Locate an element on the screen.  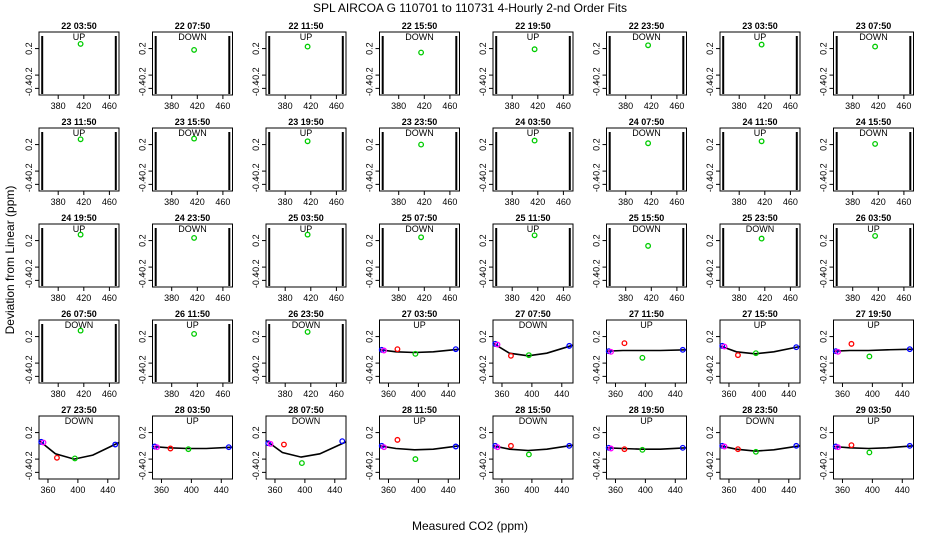
panel-title: 22 03:50 is located at coordinates (79, 26).